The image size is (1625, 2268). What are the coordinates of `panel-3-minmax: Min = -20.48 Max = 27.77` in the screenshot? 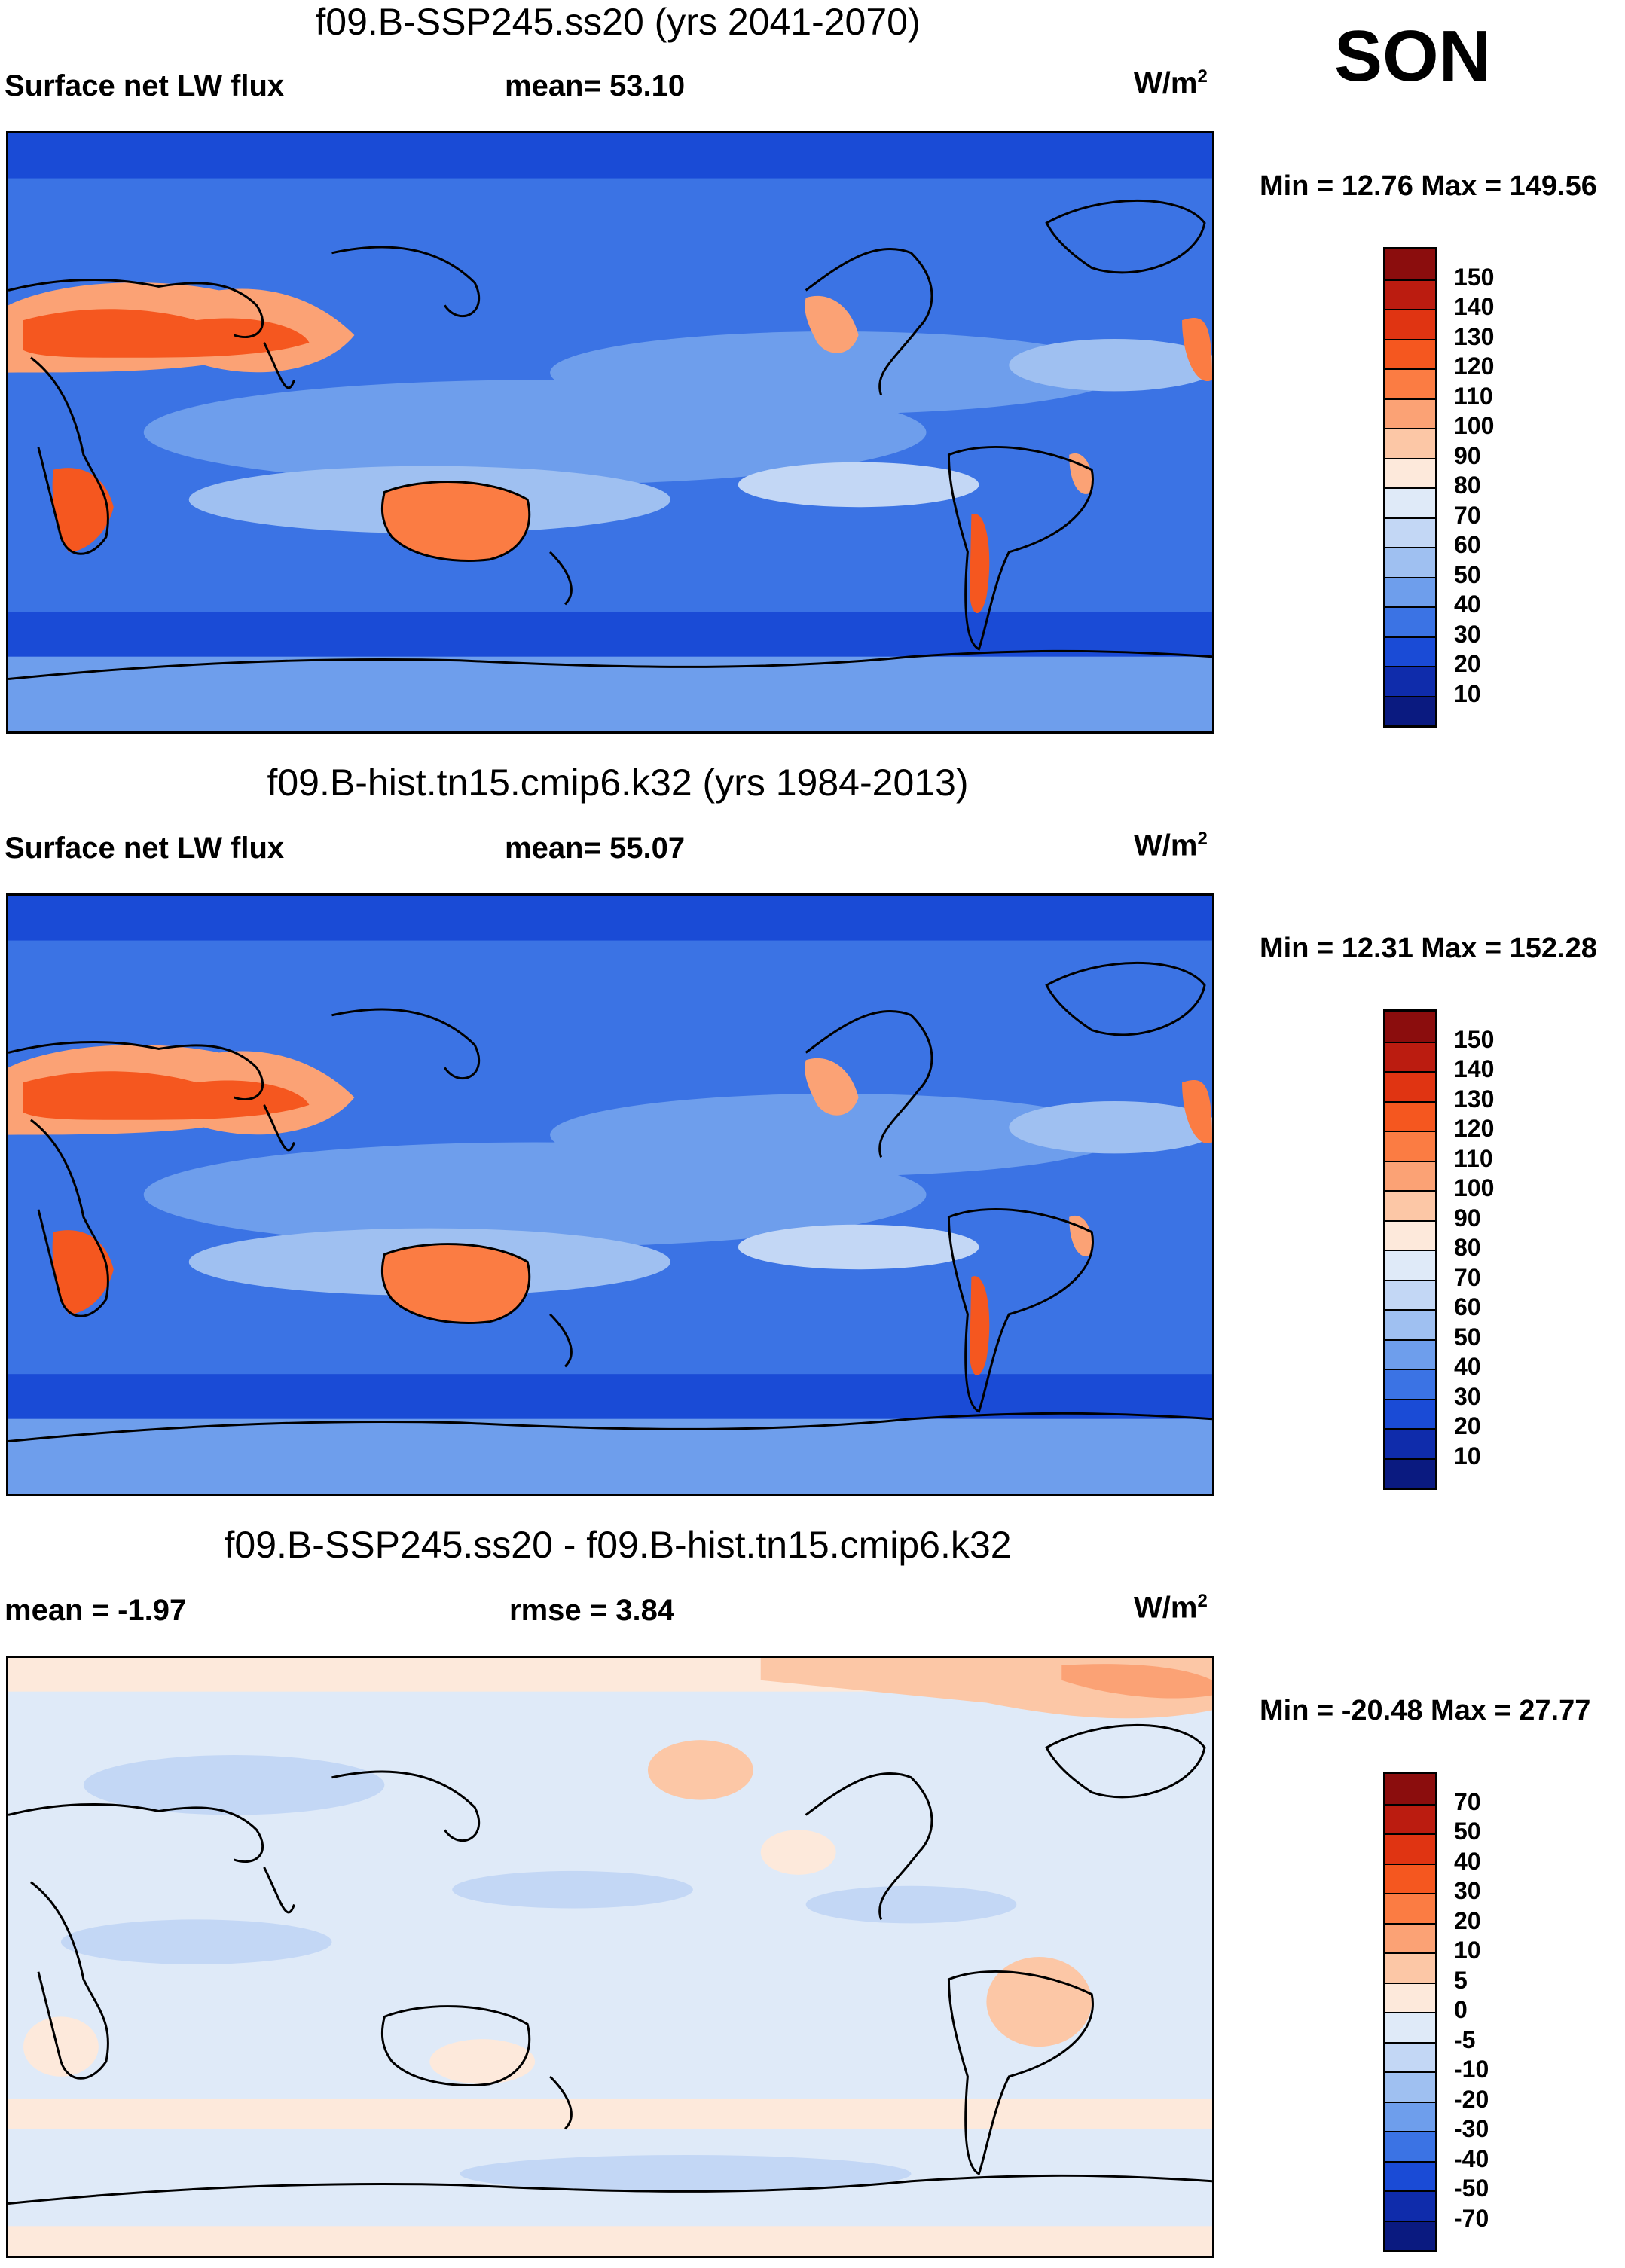 It's located at (1425, 1711).